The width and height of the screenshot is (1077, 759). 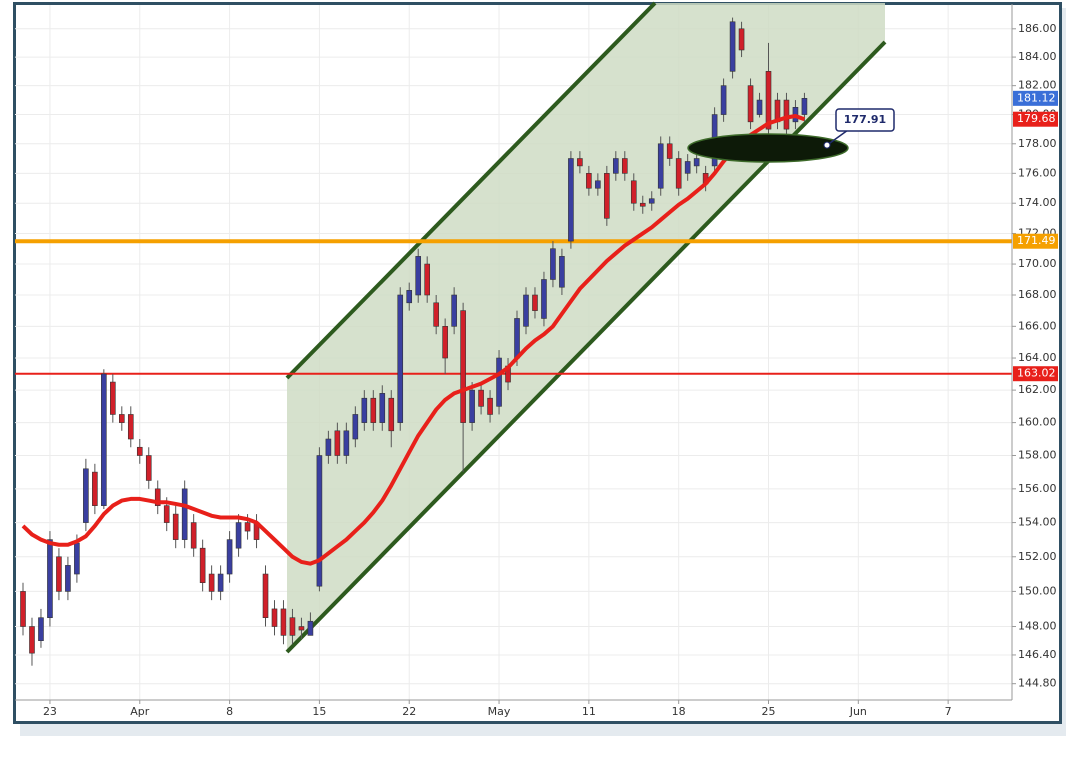 I want to click on x-tick-label: 22, so click(x=409, y=711).